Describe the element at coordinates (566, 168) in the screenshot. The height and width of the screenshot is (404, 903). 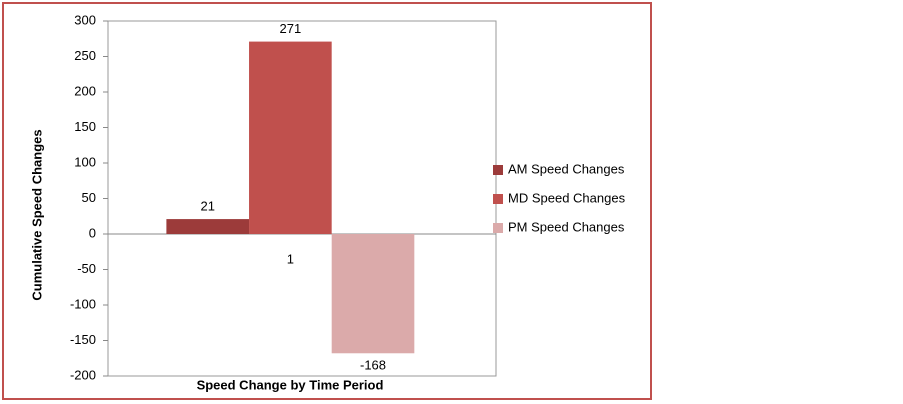
I see `legend-label: AM Speed Changes` at that location.